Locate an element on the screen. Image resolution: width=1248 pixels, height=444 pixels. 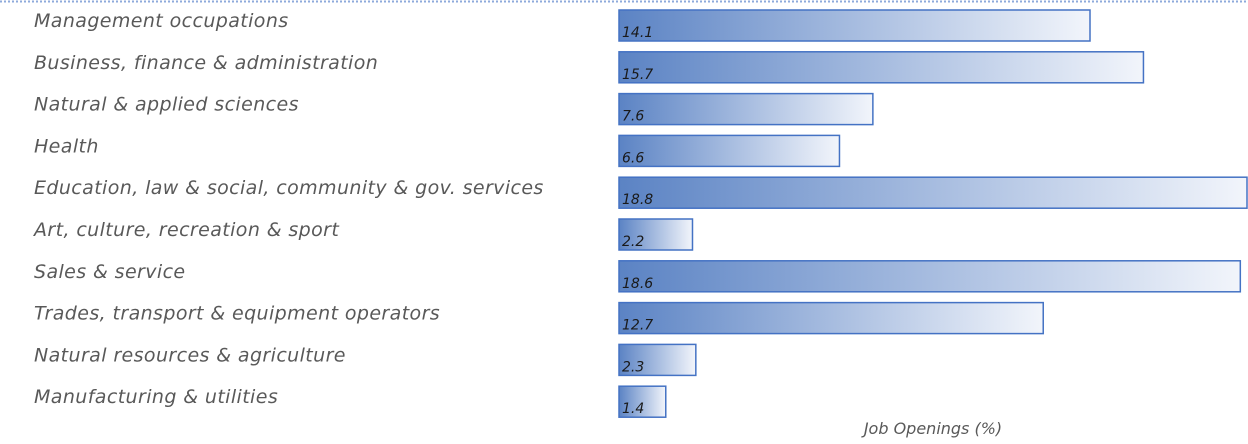
category-label: Natural & applied sciences is located at coordinates (166, 105).